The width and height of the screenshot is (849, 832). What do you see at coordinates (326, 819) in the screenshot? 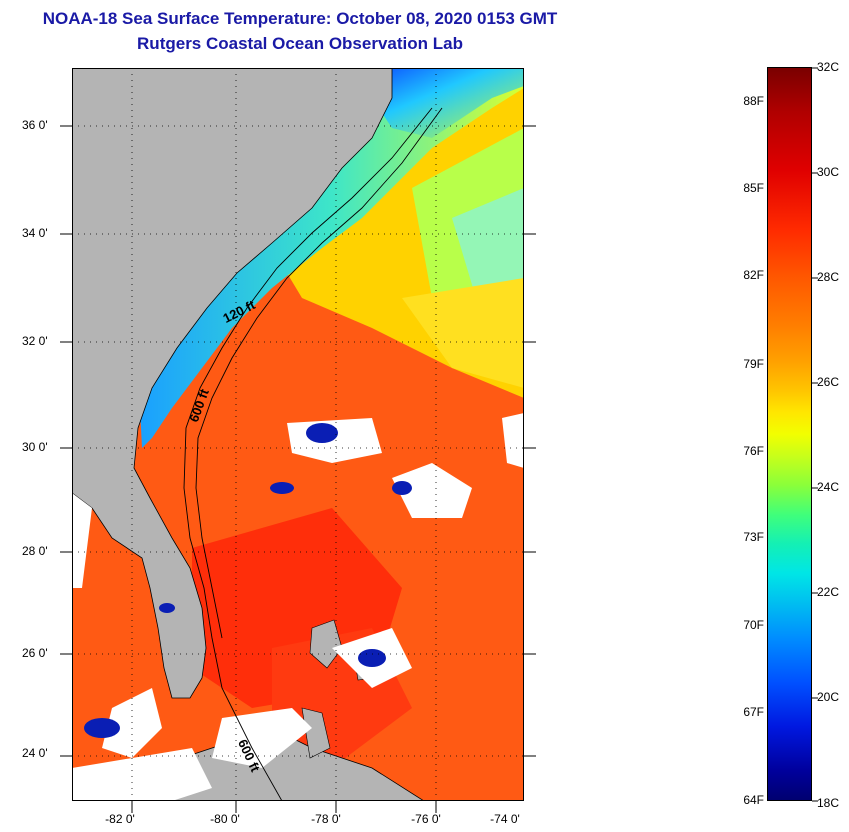
I see `lon-label-78: -78 0'` at bounding box center [326, 819].